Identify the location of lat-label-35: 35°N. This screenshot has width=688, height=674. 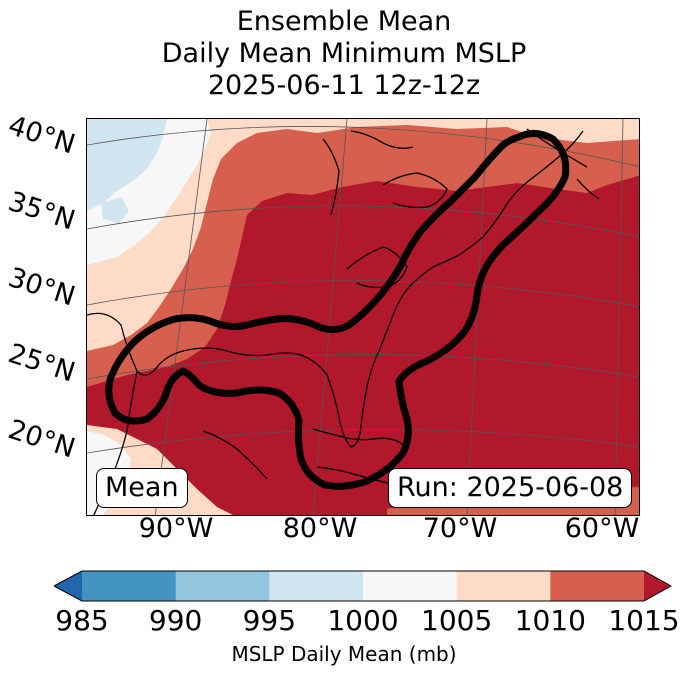
(41, 211).